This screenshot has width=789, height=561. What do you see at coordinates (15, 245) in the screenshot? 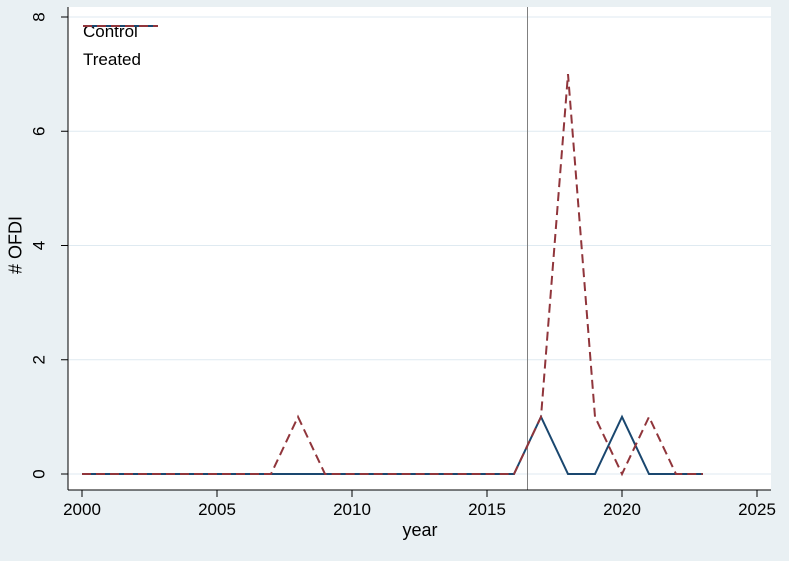
I see `y-axis-title: # OFDI` at bounding box center [15, 245].